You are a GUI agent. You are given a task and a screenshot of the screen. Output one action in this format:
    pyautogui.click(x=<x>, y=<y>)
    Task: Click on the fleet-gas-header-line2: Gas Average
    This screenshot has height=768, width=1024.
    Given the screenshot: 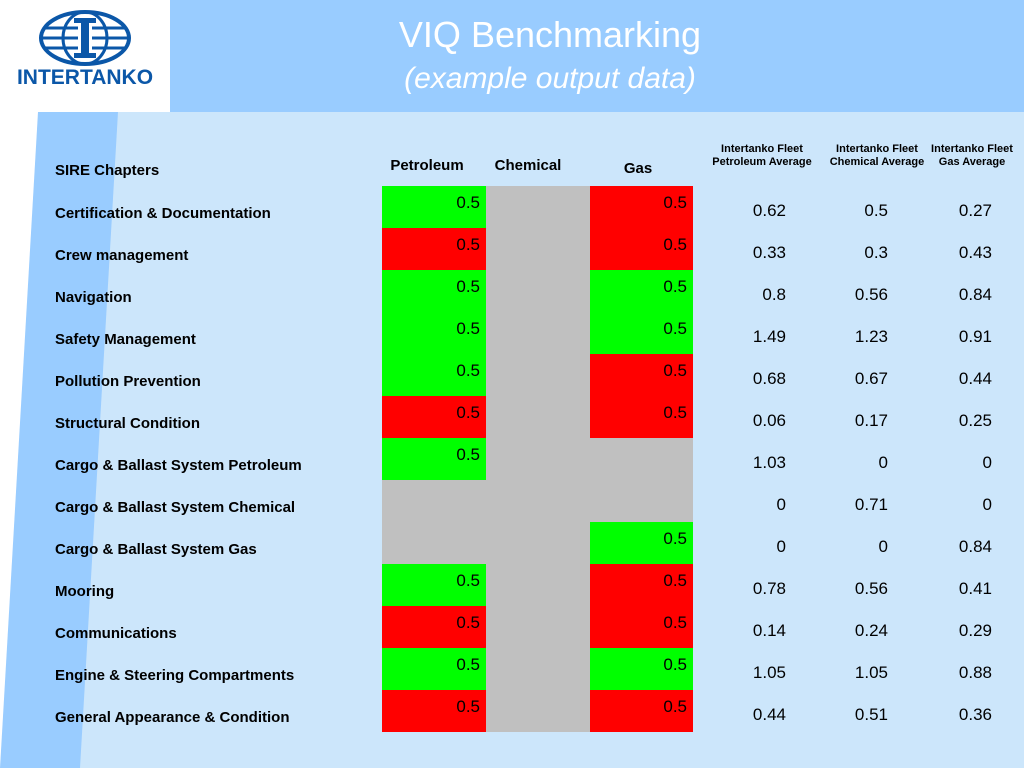 What is the action you would take?
    pyautogui.click(x=972, y=162)
    